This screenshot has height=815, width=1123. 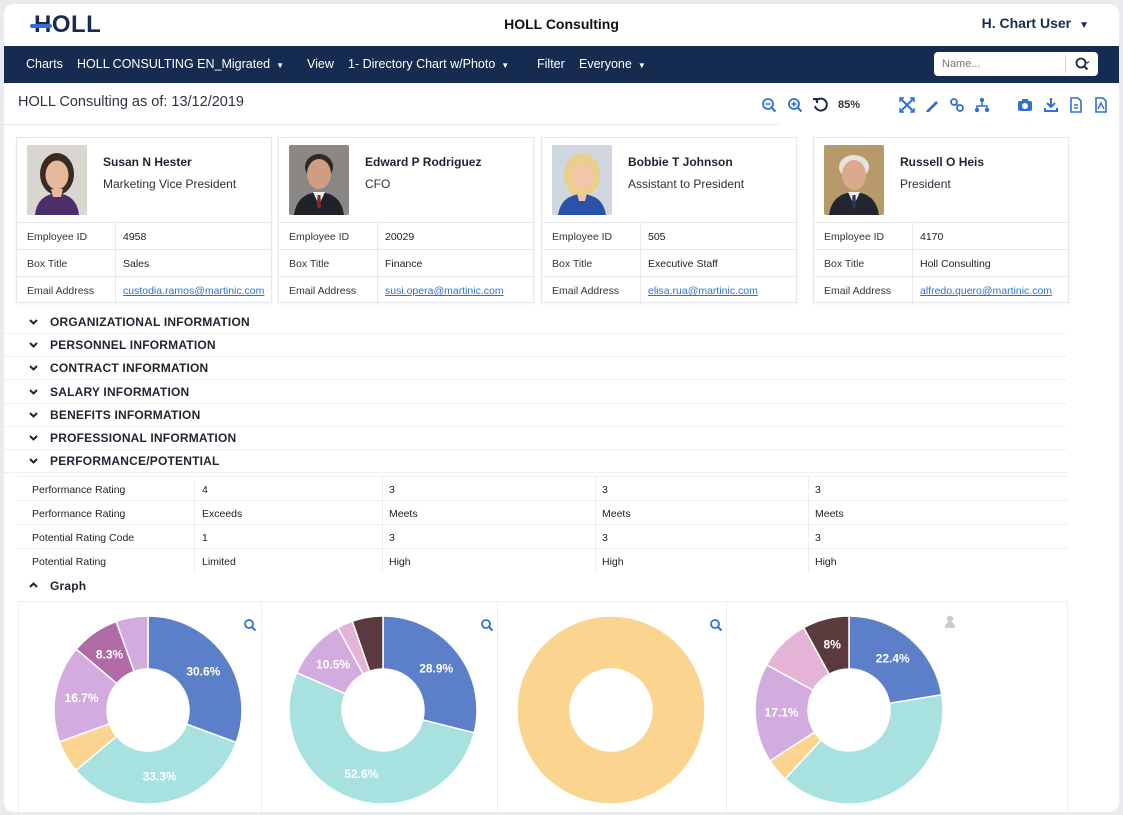 I want to click on email-link: alfredo.quero@martinic.com, so click(x=986, y=291).